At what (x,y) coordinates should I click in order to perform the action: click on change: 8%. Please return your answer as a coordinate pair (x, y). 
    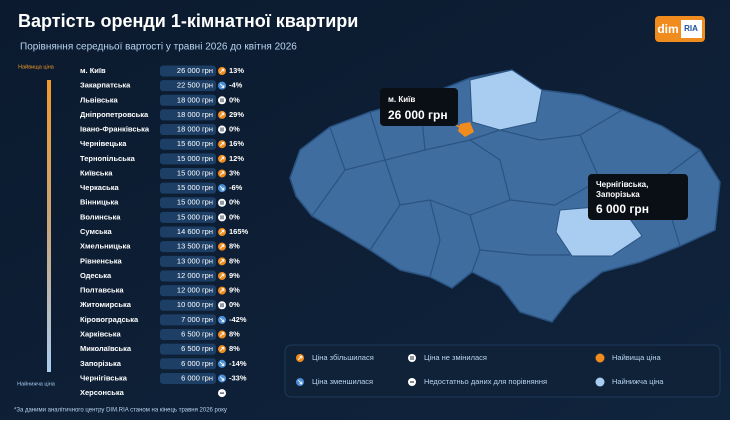
    Looking at the image, I should click on (234, 246).